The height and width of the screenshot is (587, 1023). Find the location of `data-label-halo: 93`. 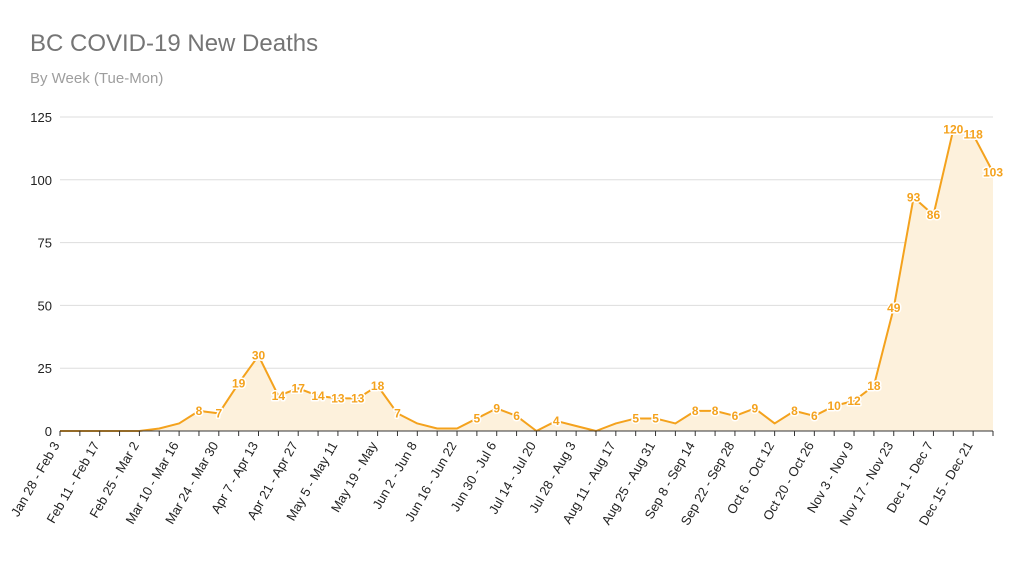

data-label-halo: 93 is located at coordinates (914, 197).